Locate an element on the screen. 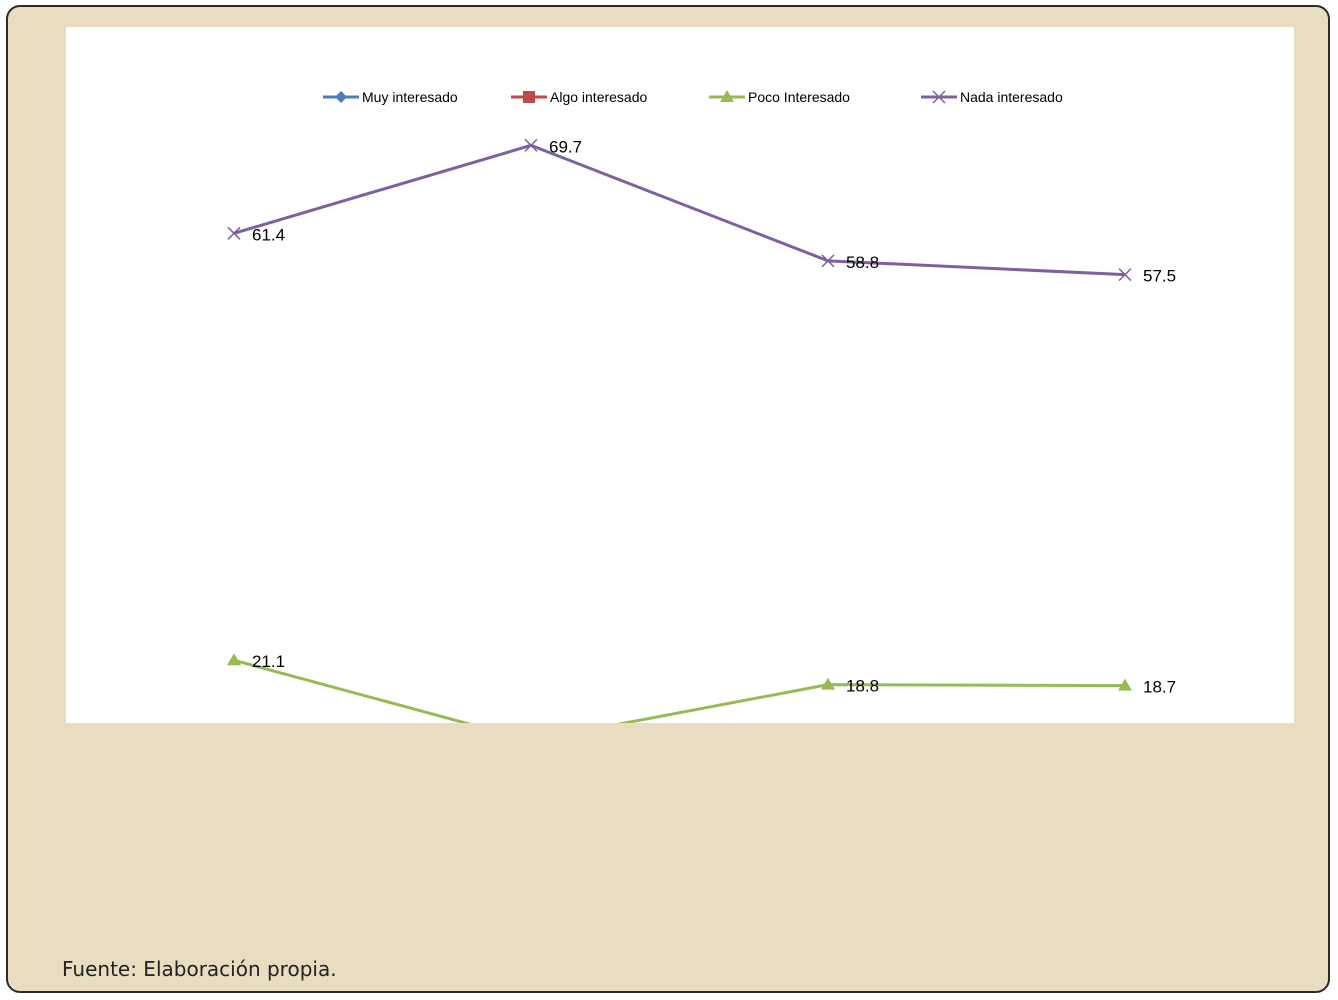 Image resolution: width=1338 pixels, height=1000 pixels. series-line-poco-interesado is located at coordinates (679, 690).